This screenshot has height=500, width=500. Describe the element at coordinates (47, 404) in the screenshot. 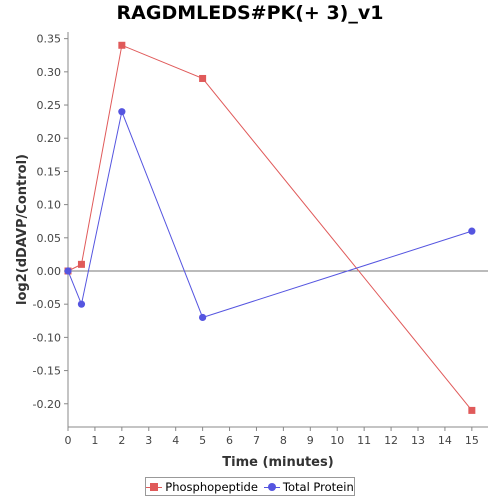

I see `y-tick-label: -0.20` at that location.